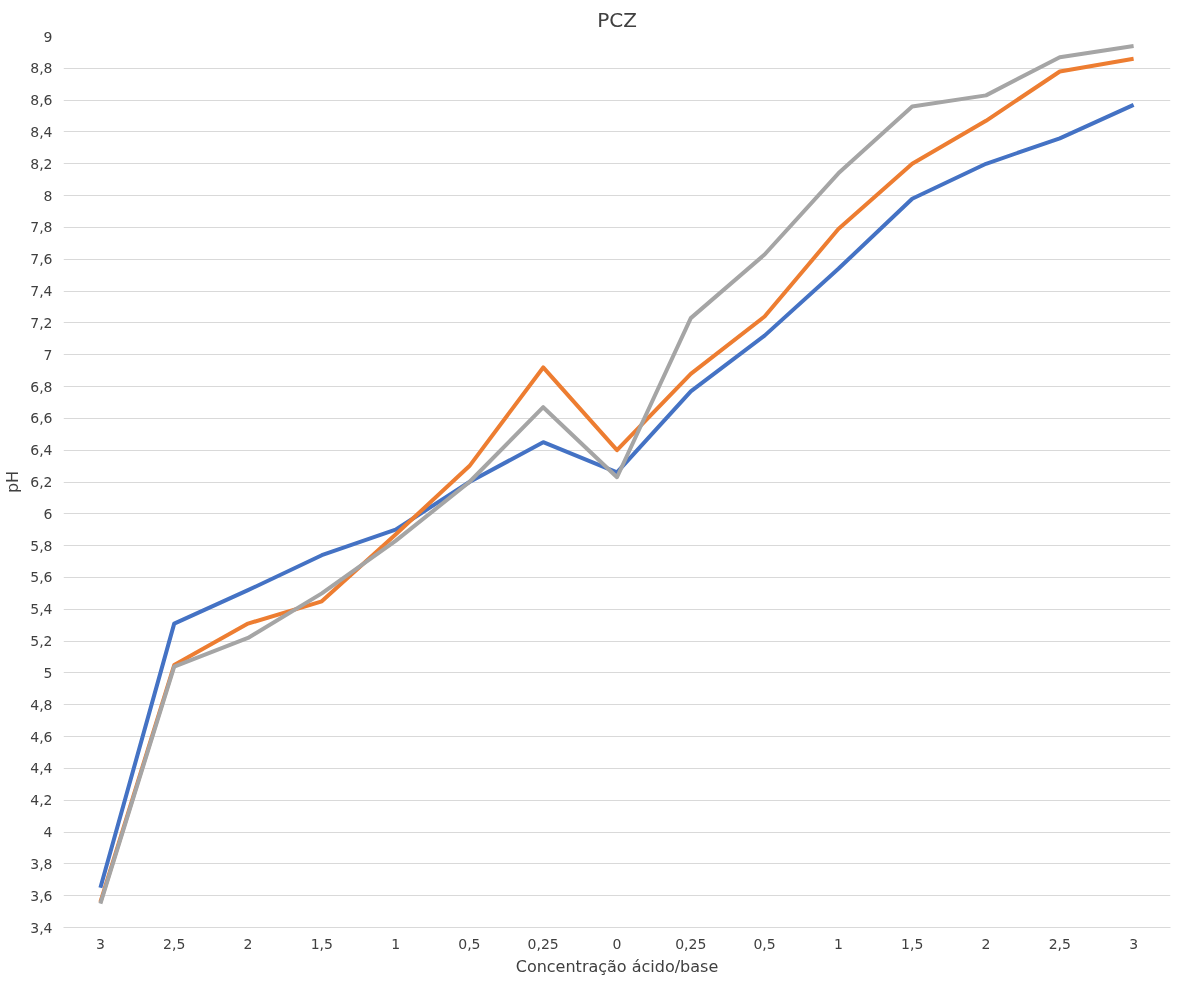  What do you see at coordinates (41, 577) in the screenshot?
I see `y-tick-label: 5,6` at bounding box center [41, 577].